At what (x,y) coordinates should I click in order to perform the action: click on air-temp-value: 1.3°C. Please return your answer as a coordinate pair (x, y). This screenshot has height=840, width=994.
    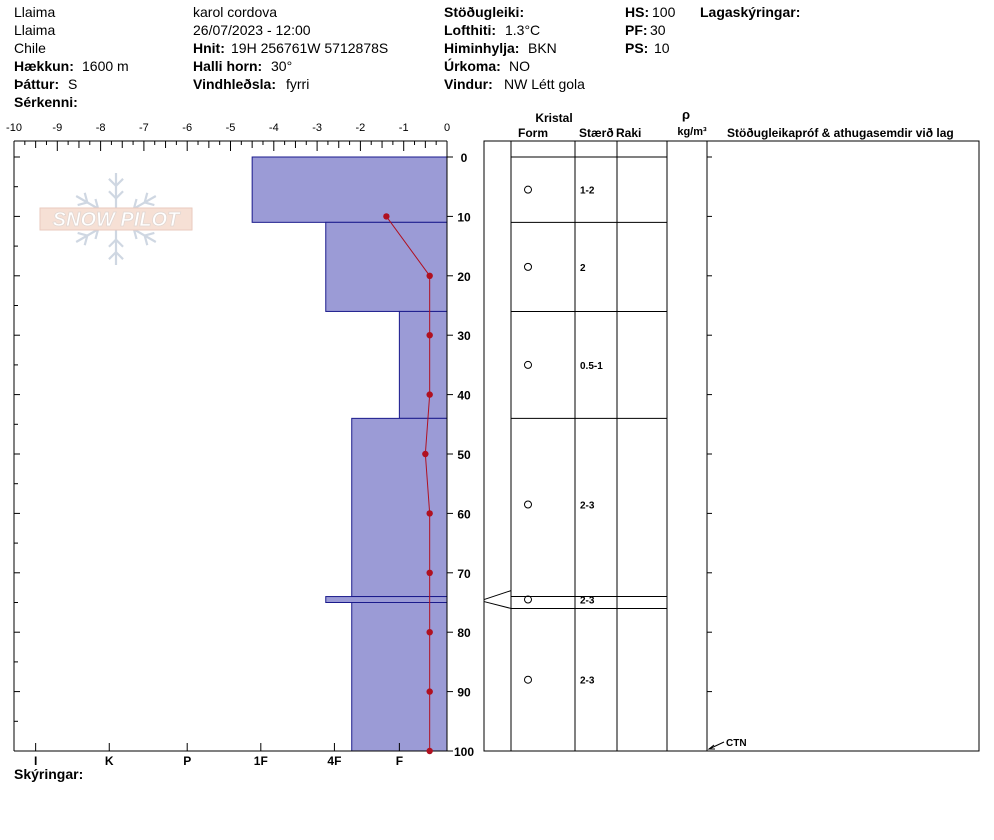
    Looking at the image, I should click on (523, 30).